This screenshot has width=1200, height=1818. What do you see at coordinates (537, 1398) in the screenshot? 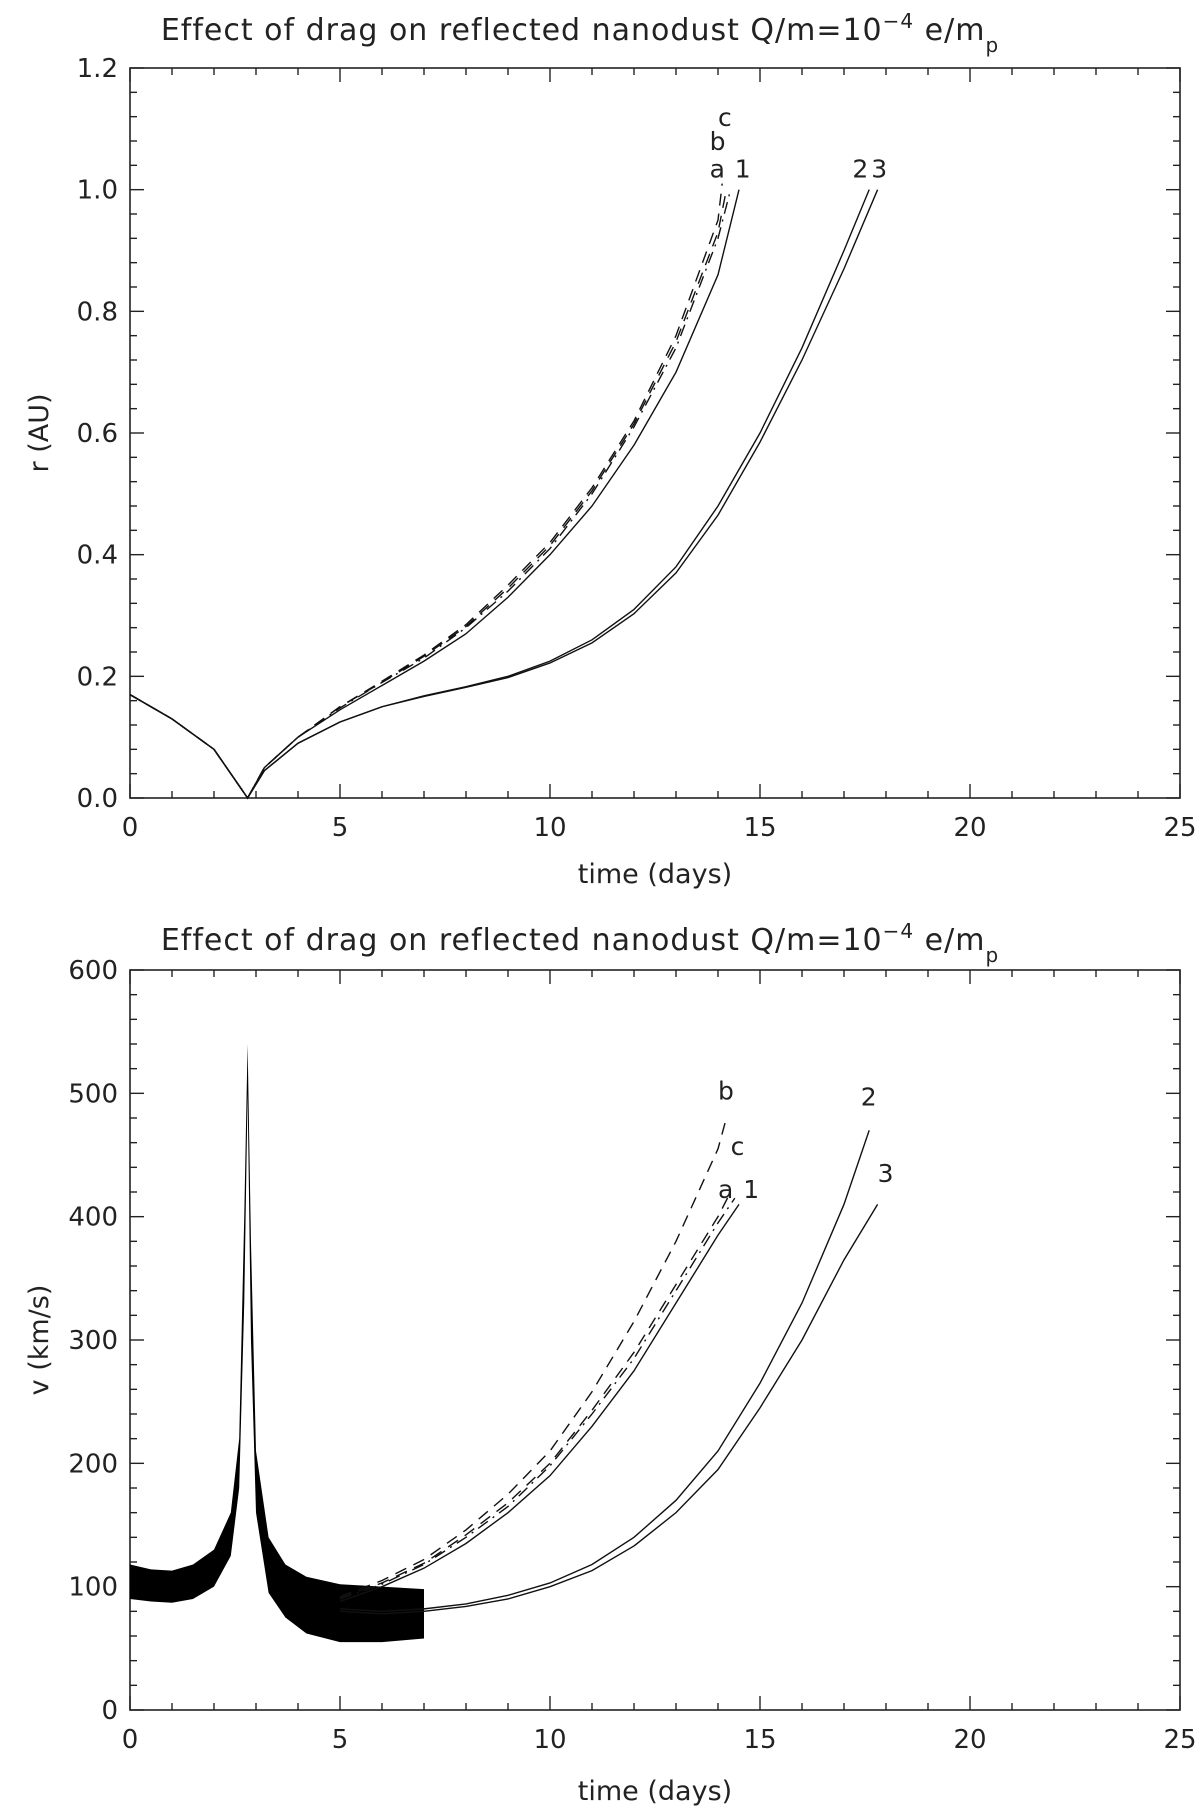
I see `series-a-line` at bounding box center [537, 1398].